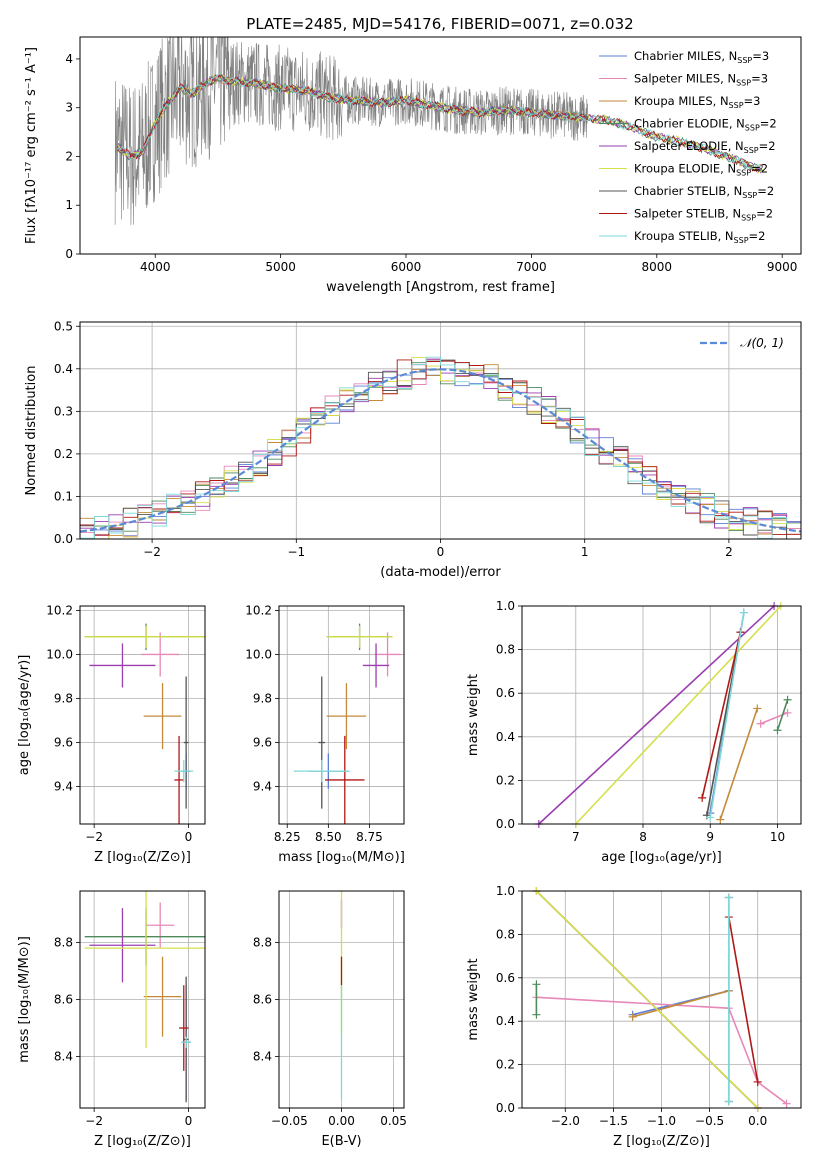  What do you see at coordinates (576, 837) in the screenshot?
I see `x-tick-label: 7` at bounding box center [576, 837].